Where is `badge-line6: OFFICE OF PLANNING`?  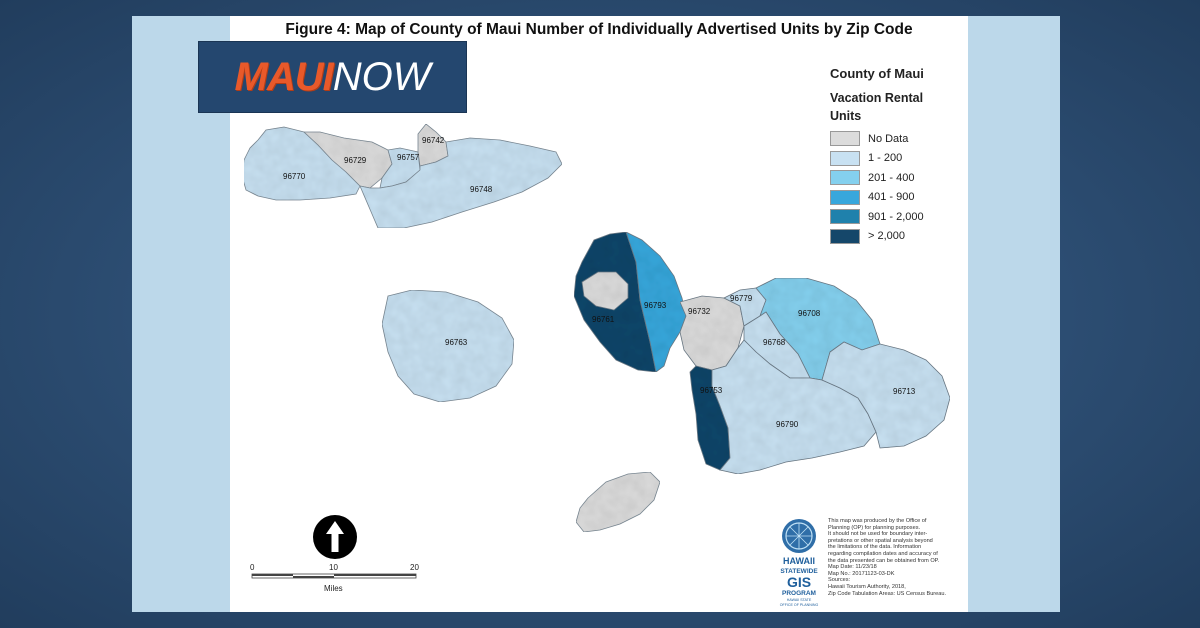
badge-line6: OFFICE OF PLANNING is located at coordinates (799, 605).